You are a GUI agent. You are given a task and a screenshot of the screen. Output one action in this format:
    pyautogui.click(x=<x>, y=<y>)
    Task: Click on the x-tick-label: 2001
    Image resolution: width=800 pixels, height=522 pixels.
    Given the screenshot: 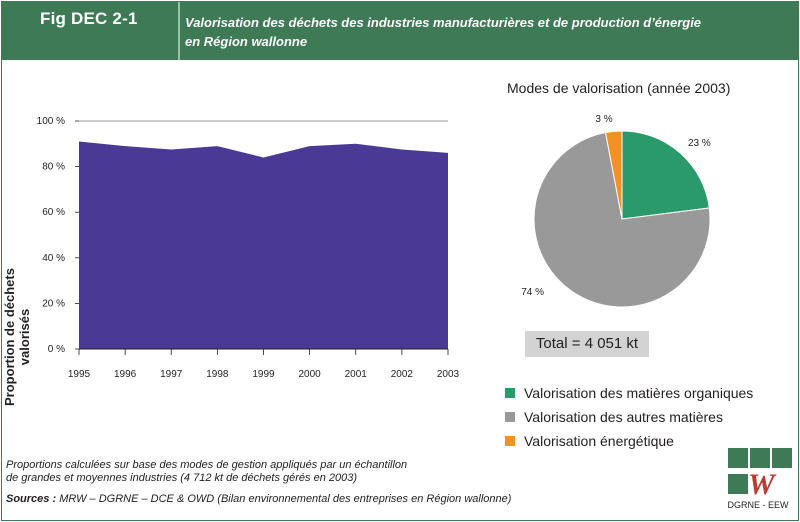 What is the action you would take?
    pyautogui.click(x=356, y=374)
    